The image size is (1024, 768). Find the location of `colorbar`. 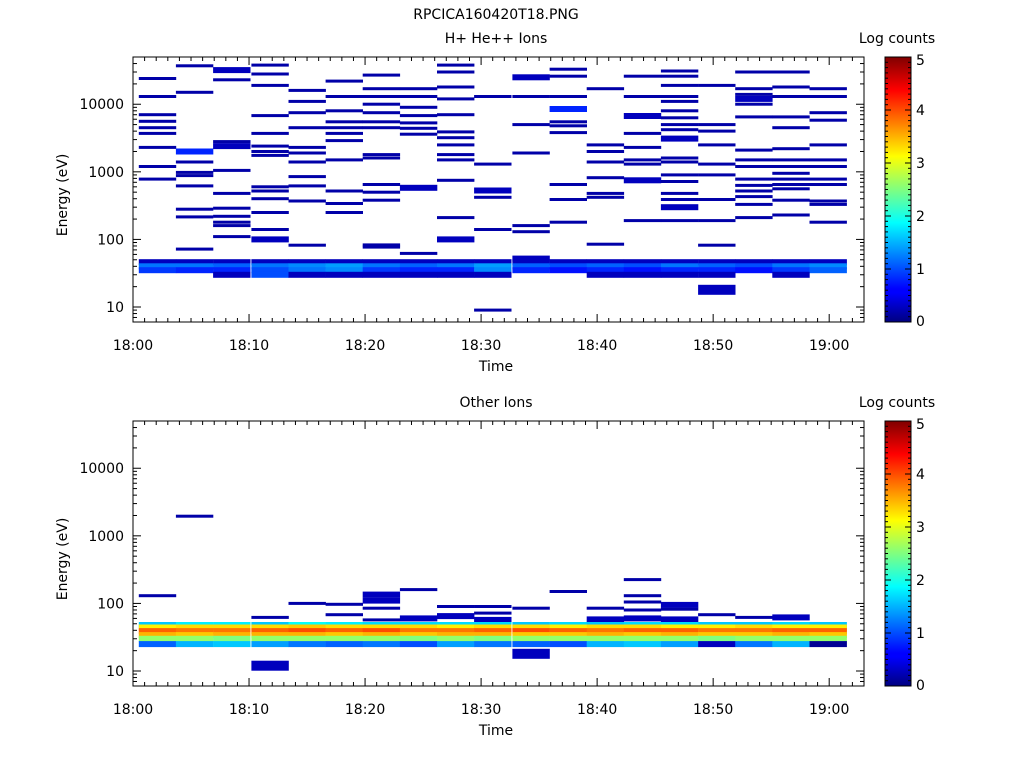

colorbar is located at coordinates (898, 553).